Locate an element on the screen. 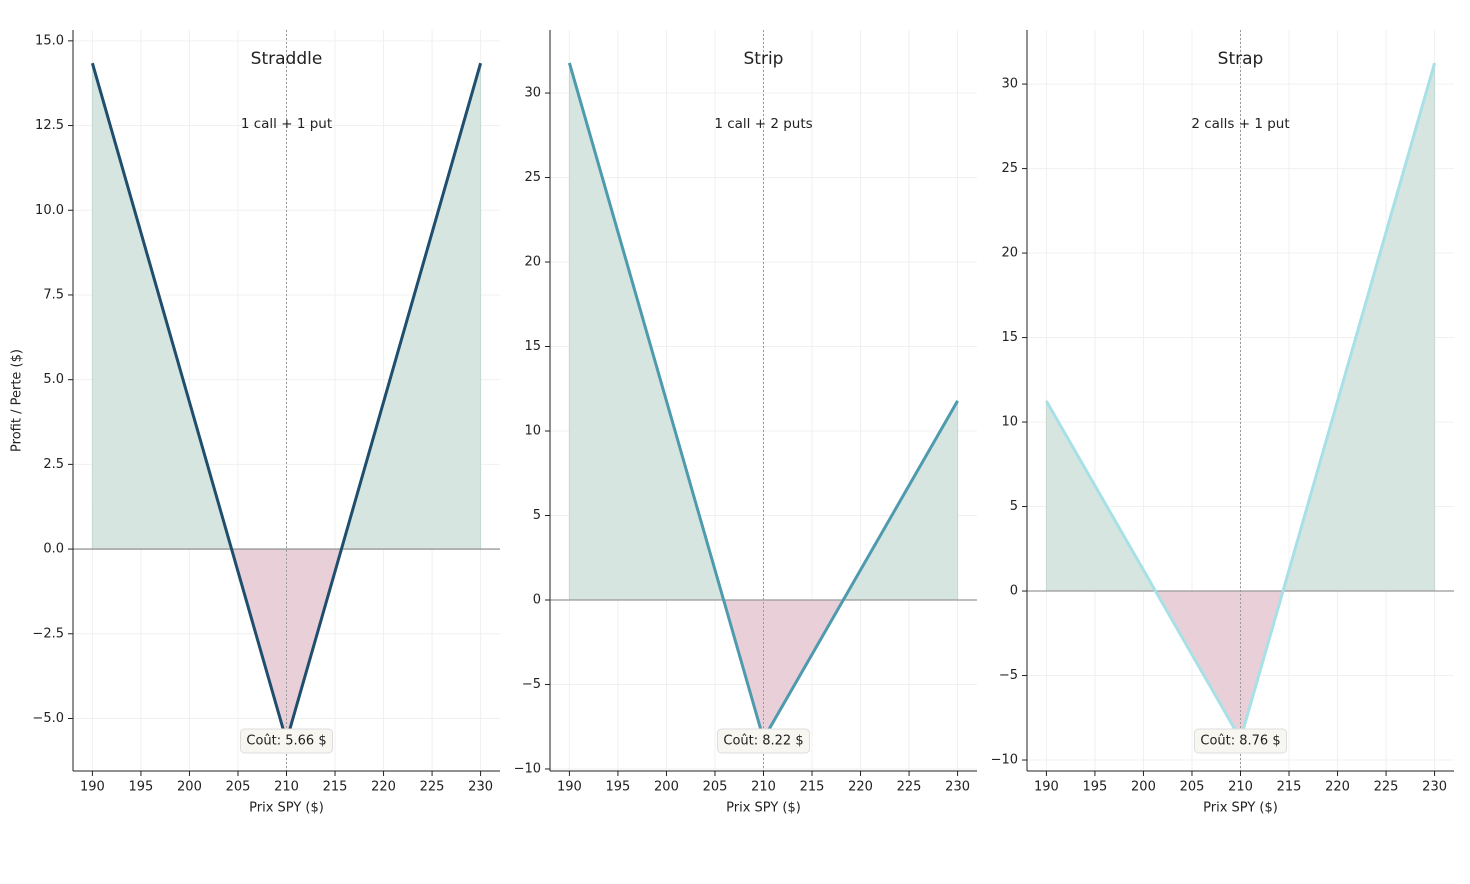 The width and height of the screenshot is (1470, 884). y-tick-label: 15.0 is located at coordinates (49, 40).